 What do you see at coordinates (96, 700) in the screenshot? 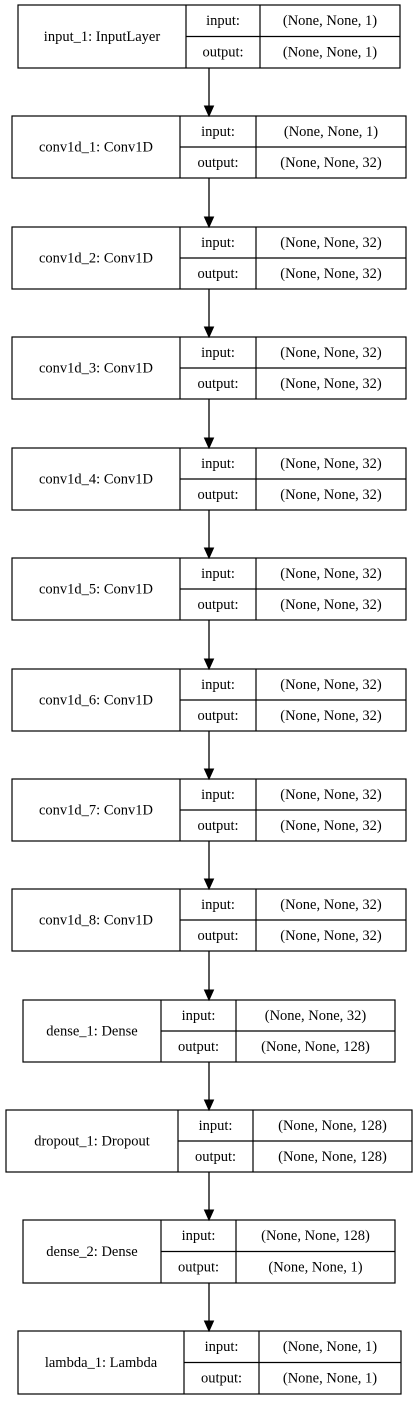
I see `layer-name: conv1d_6: Conv1D` at bounding box center [96, 700].